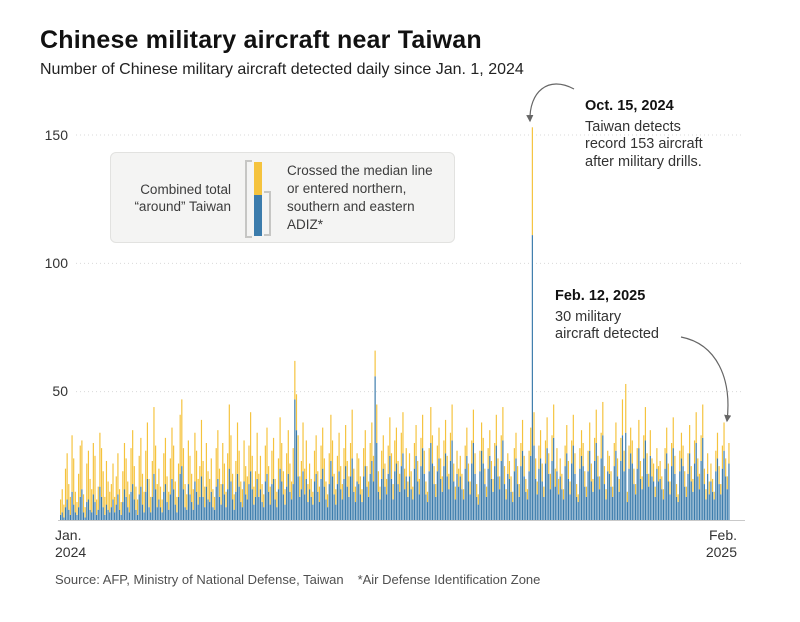 The image size is (800, 622). What do you see at coordinates (248, 198) in the screenshot?
I see `legend-bracket-total` at bounding box center [248, 198].